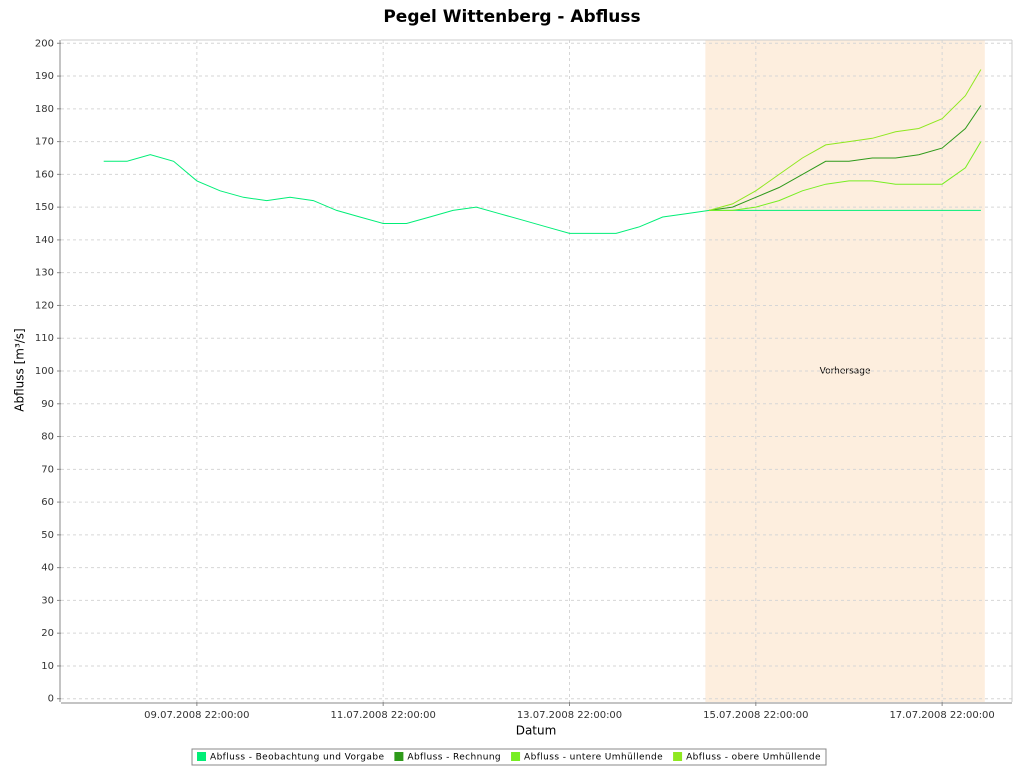 The image size is (1024, 768). Describe the element at coordinates (47, 633) in the screenshot. I see `y-tick-label: 20` at that location.